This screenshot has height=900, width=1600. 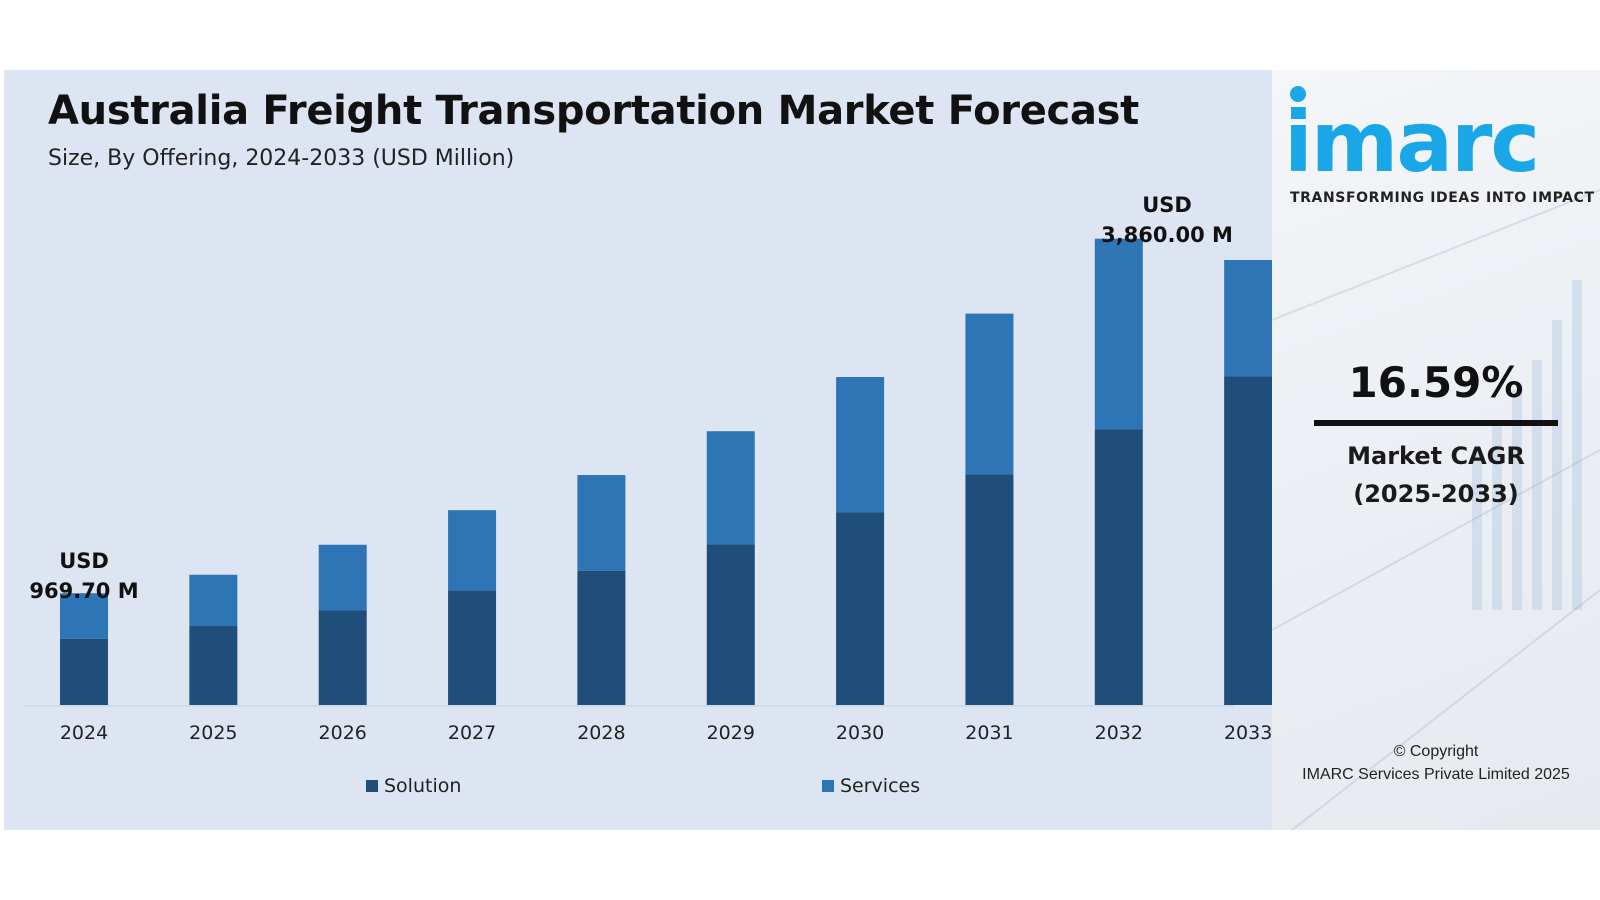 I want to click on x-tick-label-2033: 2033, so click(x=1248, y=733).